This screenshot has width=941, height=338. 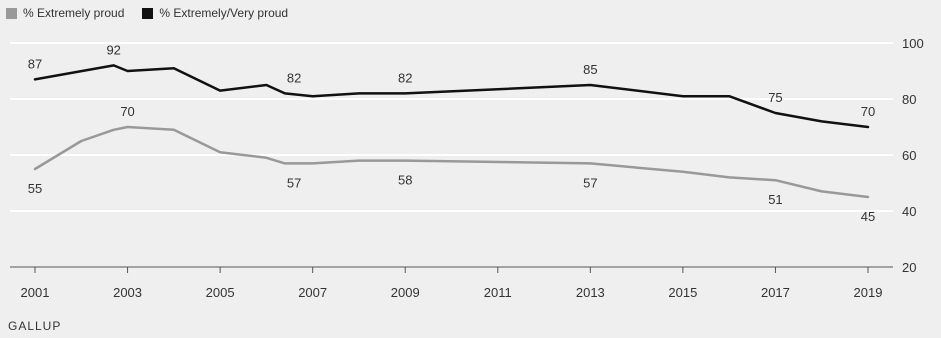 What do you see at coordinates (74, 13) in the screenshot?
I see `legend-label-extremely-proud: % Extremely proud` at bounding box center [74, 13].